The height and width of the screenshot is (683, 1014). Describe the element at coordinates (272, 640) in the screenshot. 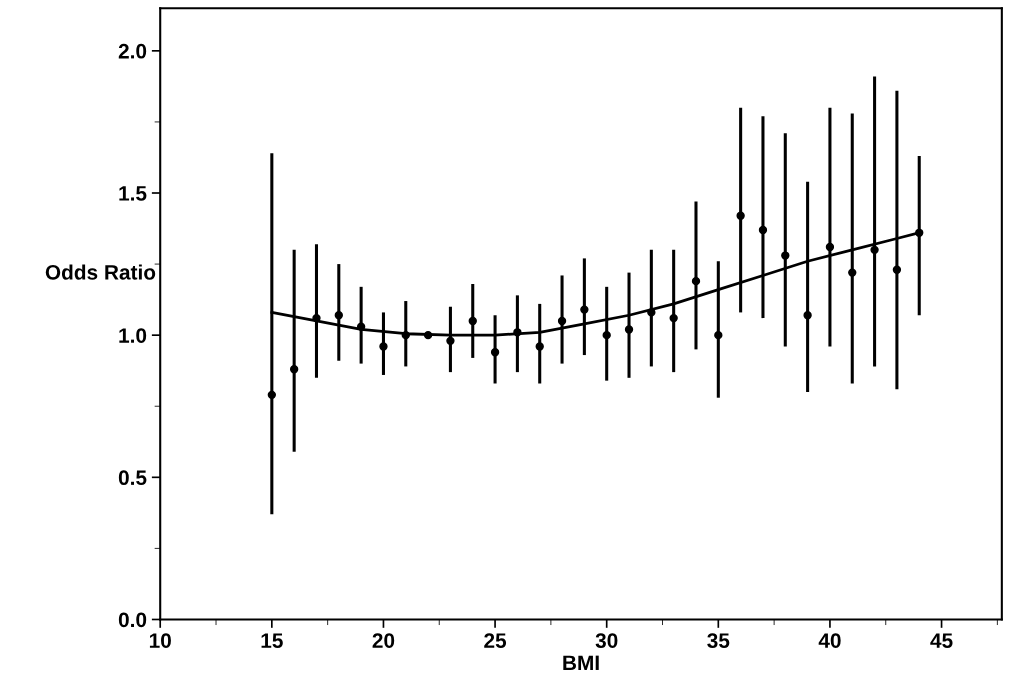

I see `x-tick-label: 15` at that location.